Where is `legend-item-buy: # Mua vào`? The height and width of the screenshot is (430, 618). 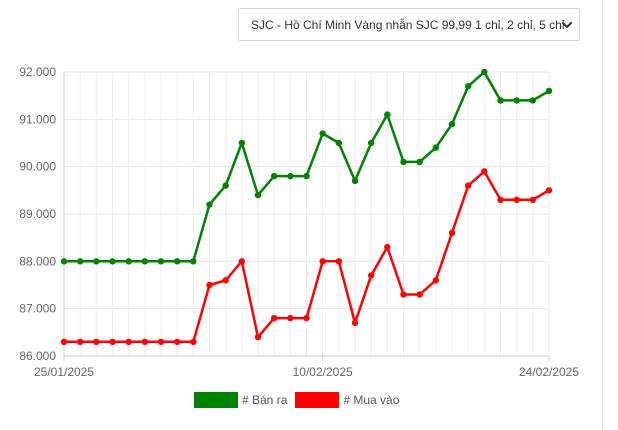
legend-item-buy: # Mua vào is located at coordinates (347, 400).